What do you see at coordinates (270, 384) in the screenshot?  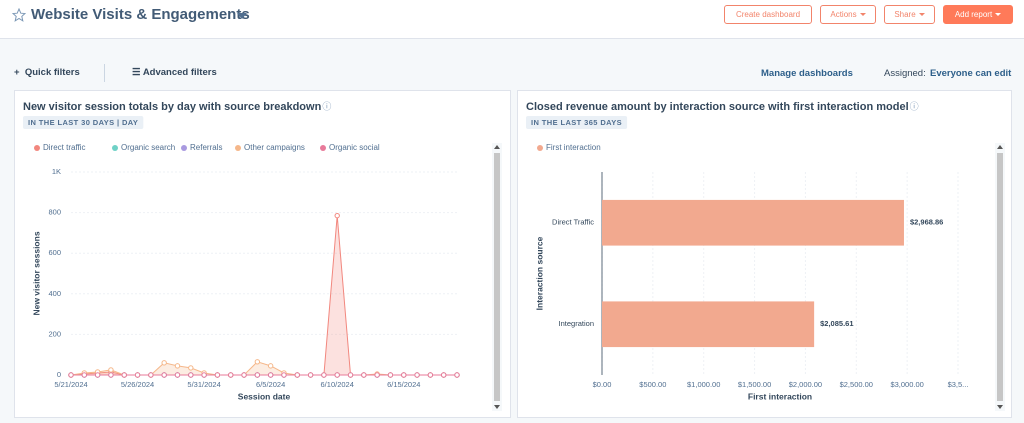 I see `x-tick-label: 6/5/2024` at bounding box center [270, 384].